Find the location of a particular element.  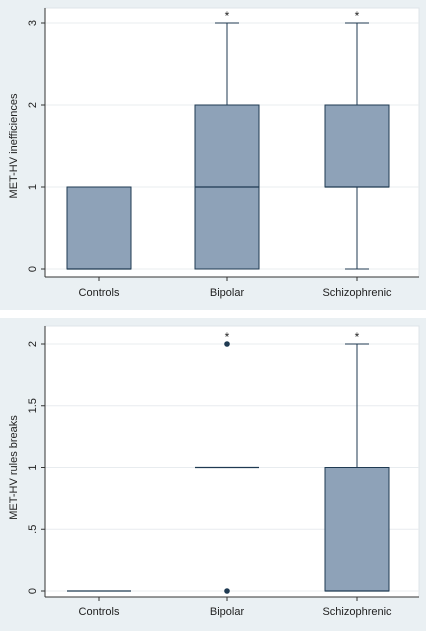

y-axis-label: MET-HV inefficiences is located at coordinates (14, 145).